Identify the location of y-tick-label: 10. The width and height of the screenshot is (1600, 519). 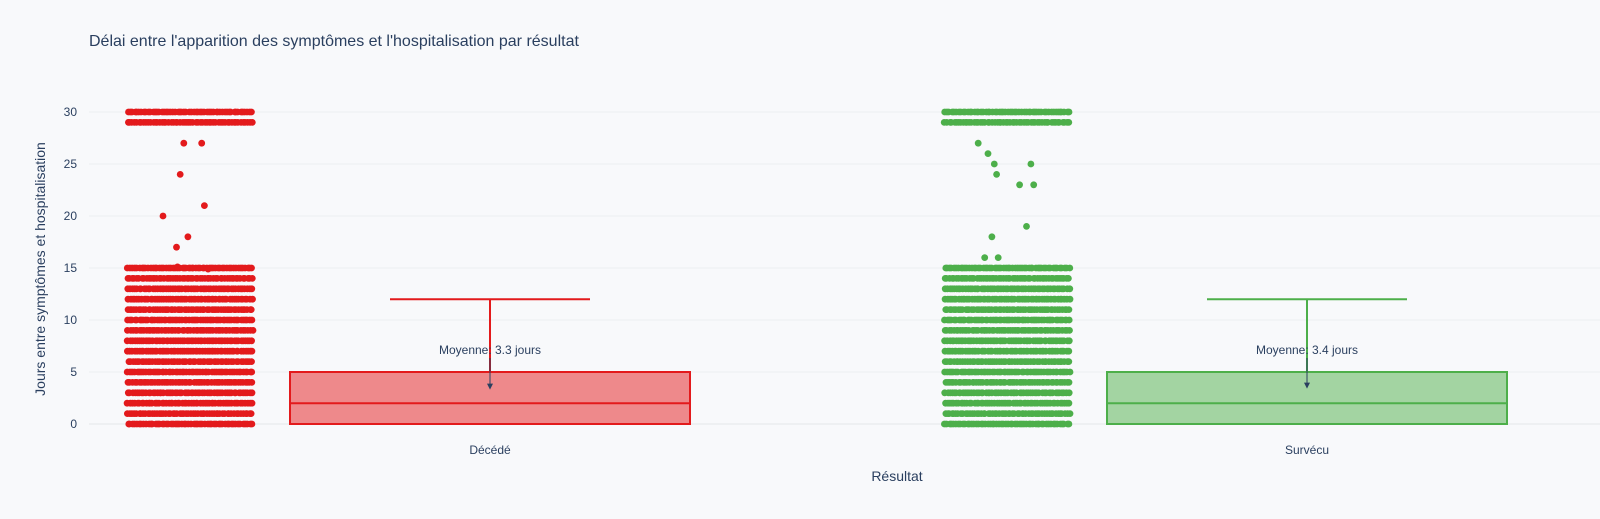
(71, 320).